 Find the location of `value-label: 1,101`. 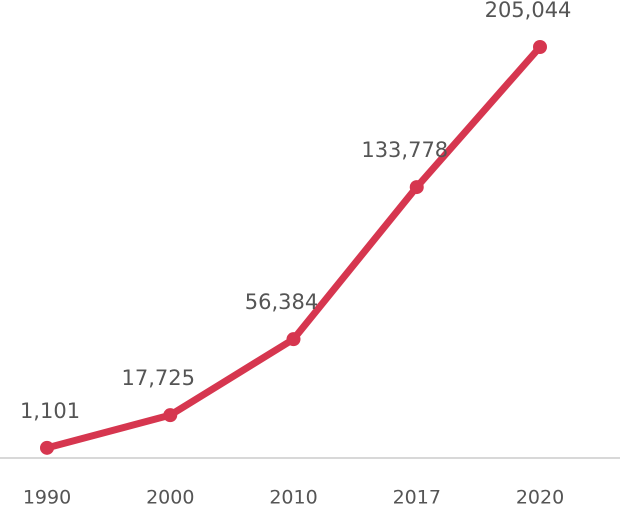

value-label: 1,101 is located at coordinates (50, 411).